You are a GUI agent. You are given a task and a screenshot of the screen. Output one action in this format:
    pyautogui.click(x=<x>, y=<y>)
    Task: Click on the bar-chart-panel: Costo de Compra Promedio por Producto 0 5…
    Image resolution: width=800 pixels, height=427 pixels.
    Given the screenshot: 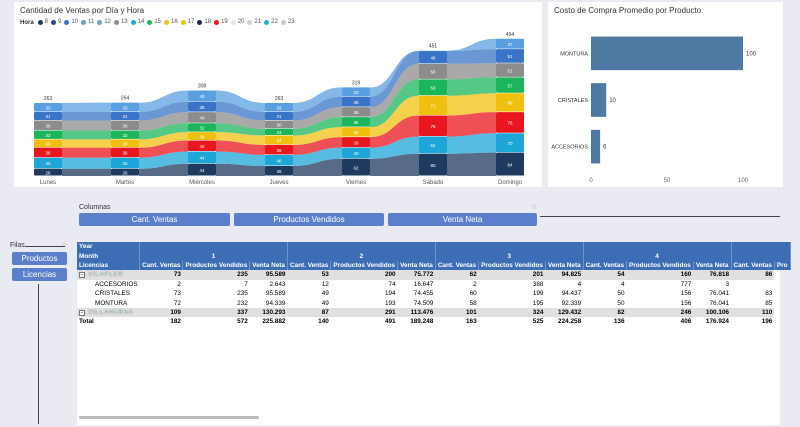 What is the action you would take?
    pyautogui.click(x=665, y=94)
    